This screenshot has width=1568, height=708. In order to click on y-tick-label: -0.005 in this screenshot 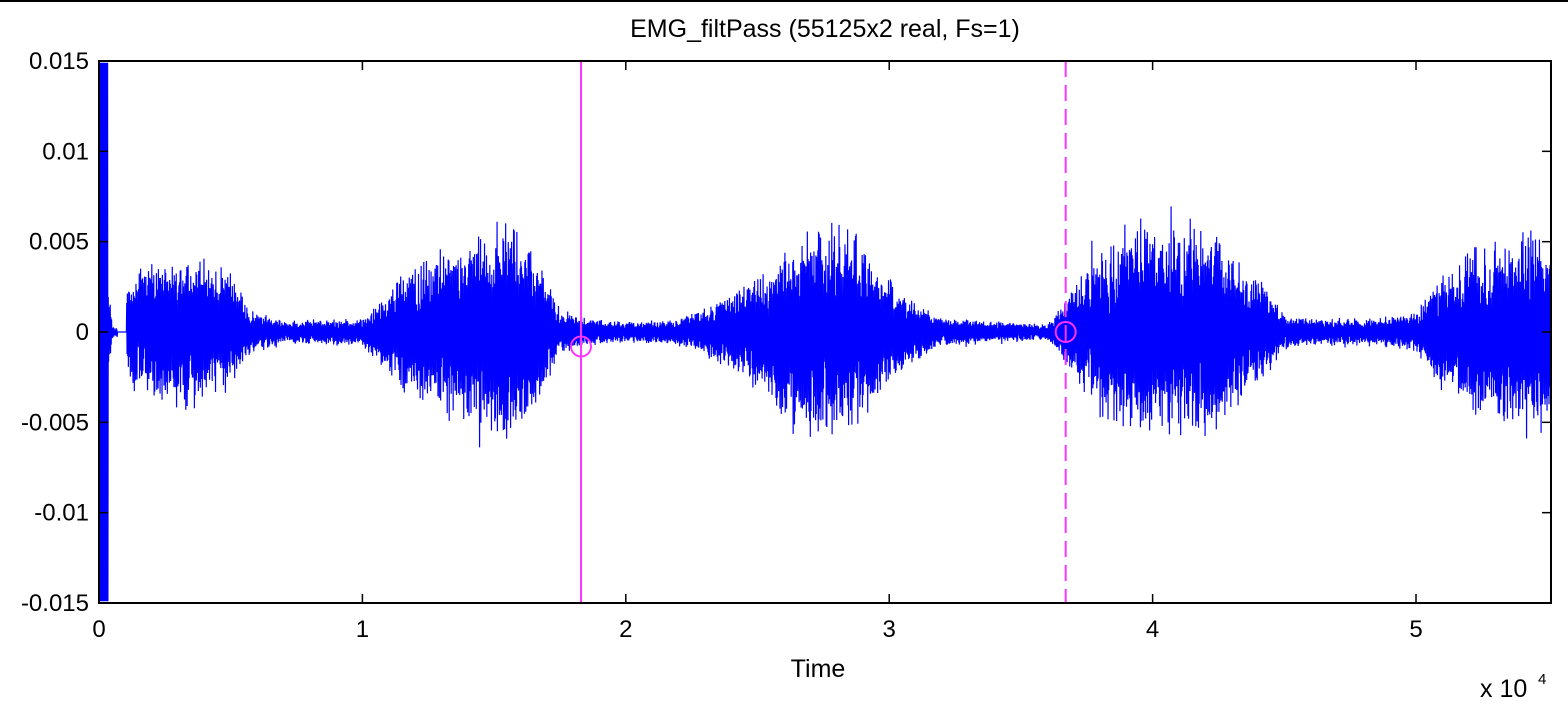, I will do `click(55, 422)`.